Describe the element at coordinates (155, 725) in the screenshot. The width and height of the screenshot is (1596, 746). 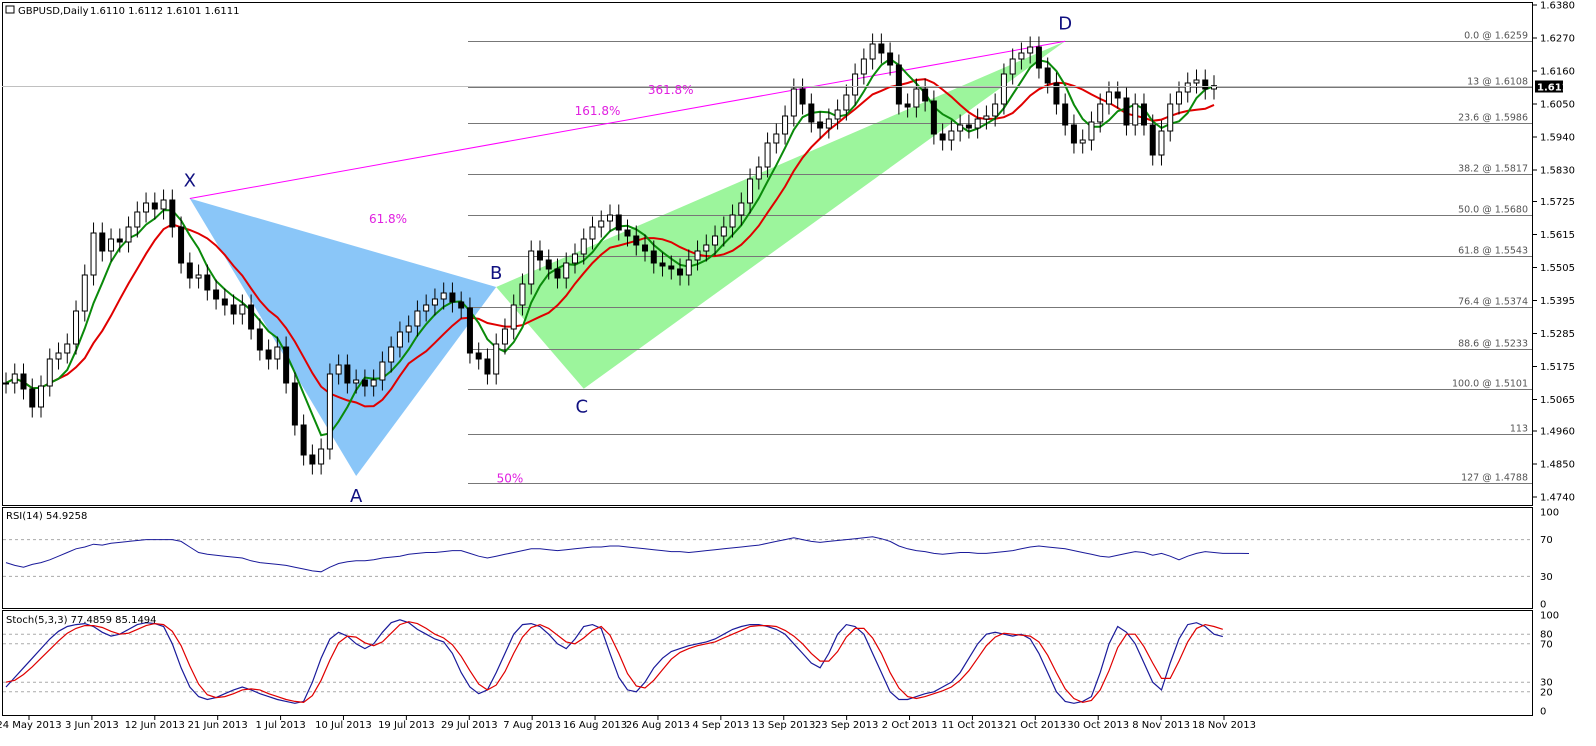
I see `time-tick-label: 12 Jun 2013` at that location.